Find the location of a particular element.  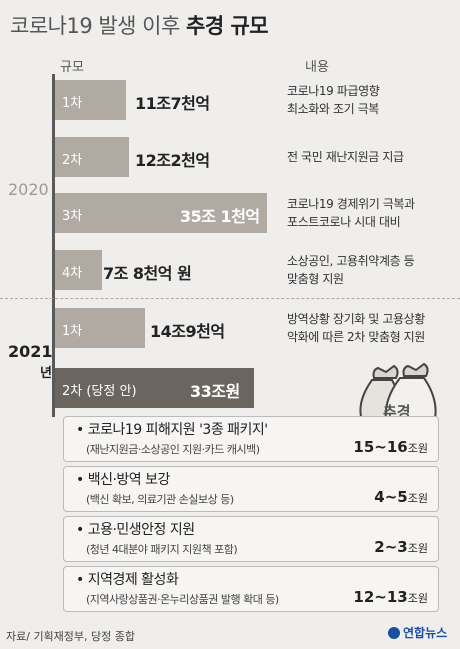

description-line: 소상공인, 고용취약계층 등 is located at coordinates (350, 261).